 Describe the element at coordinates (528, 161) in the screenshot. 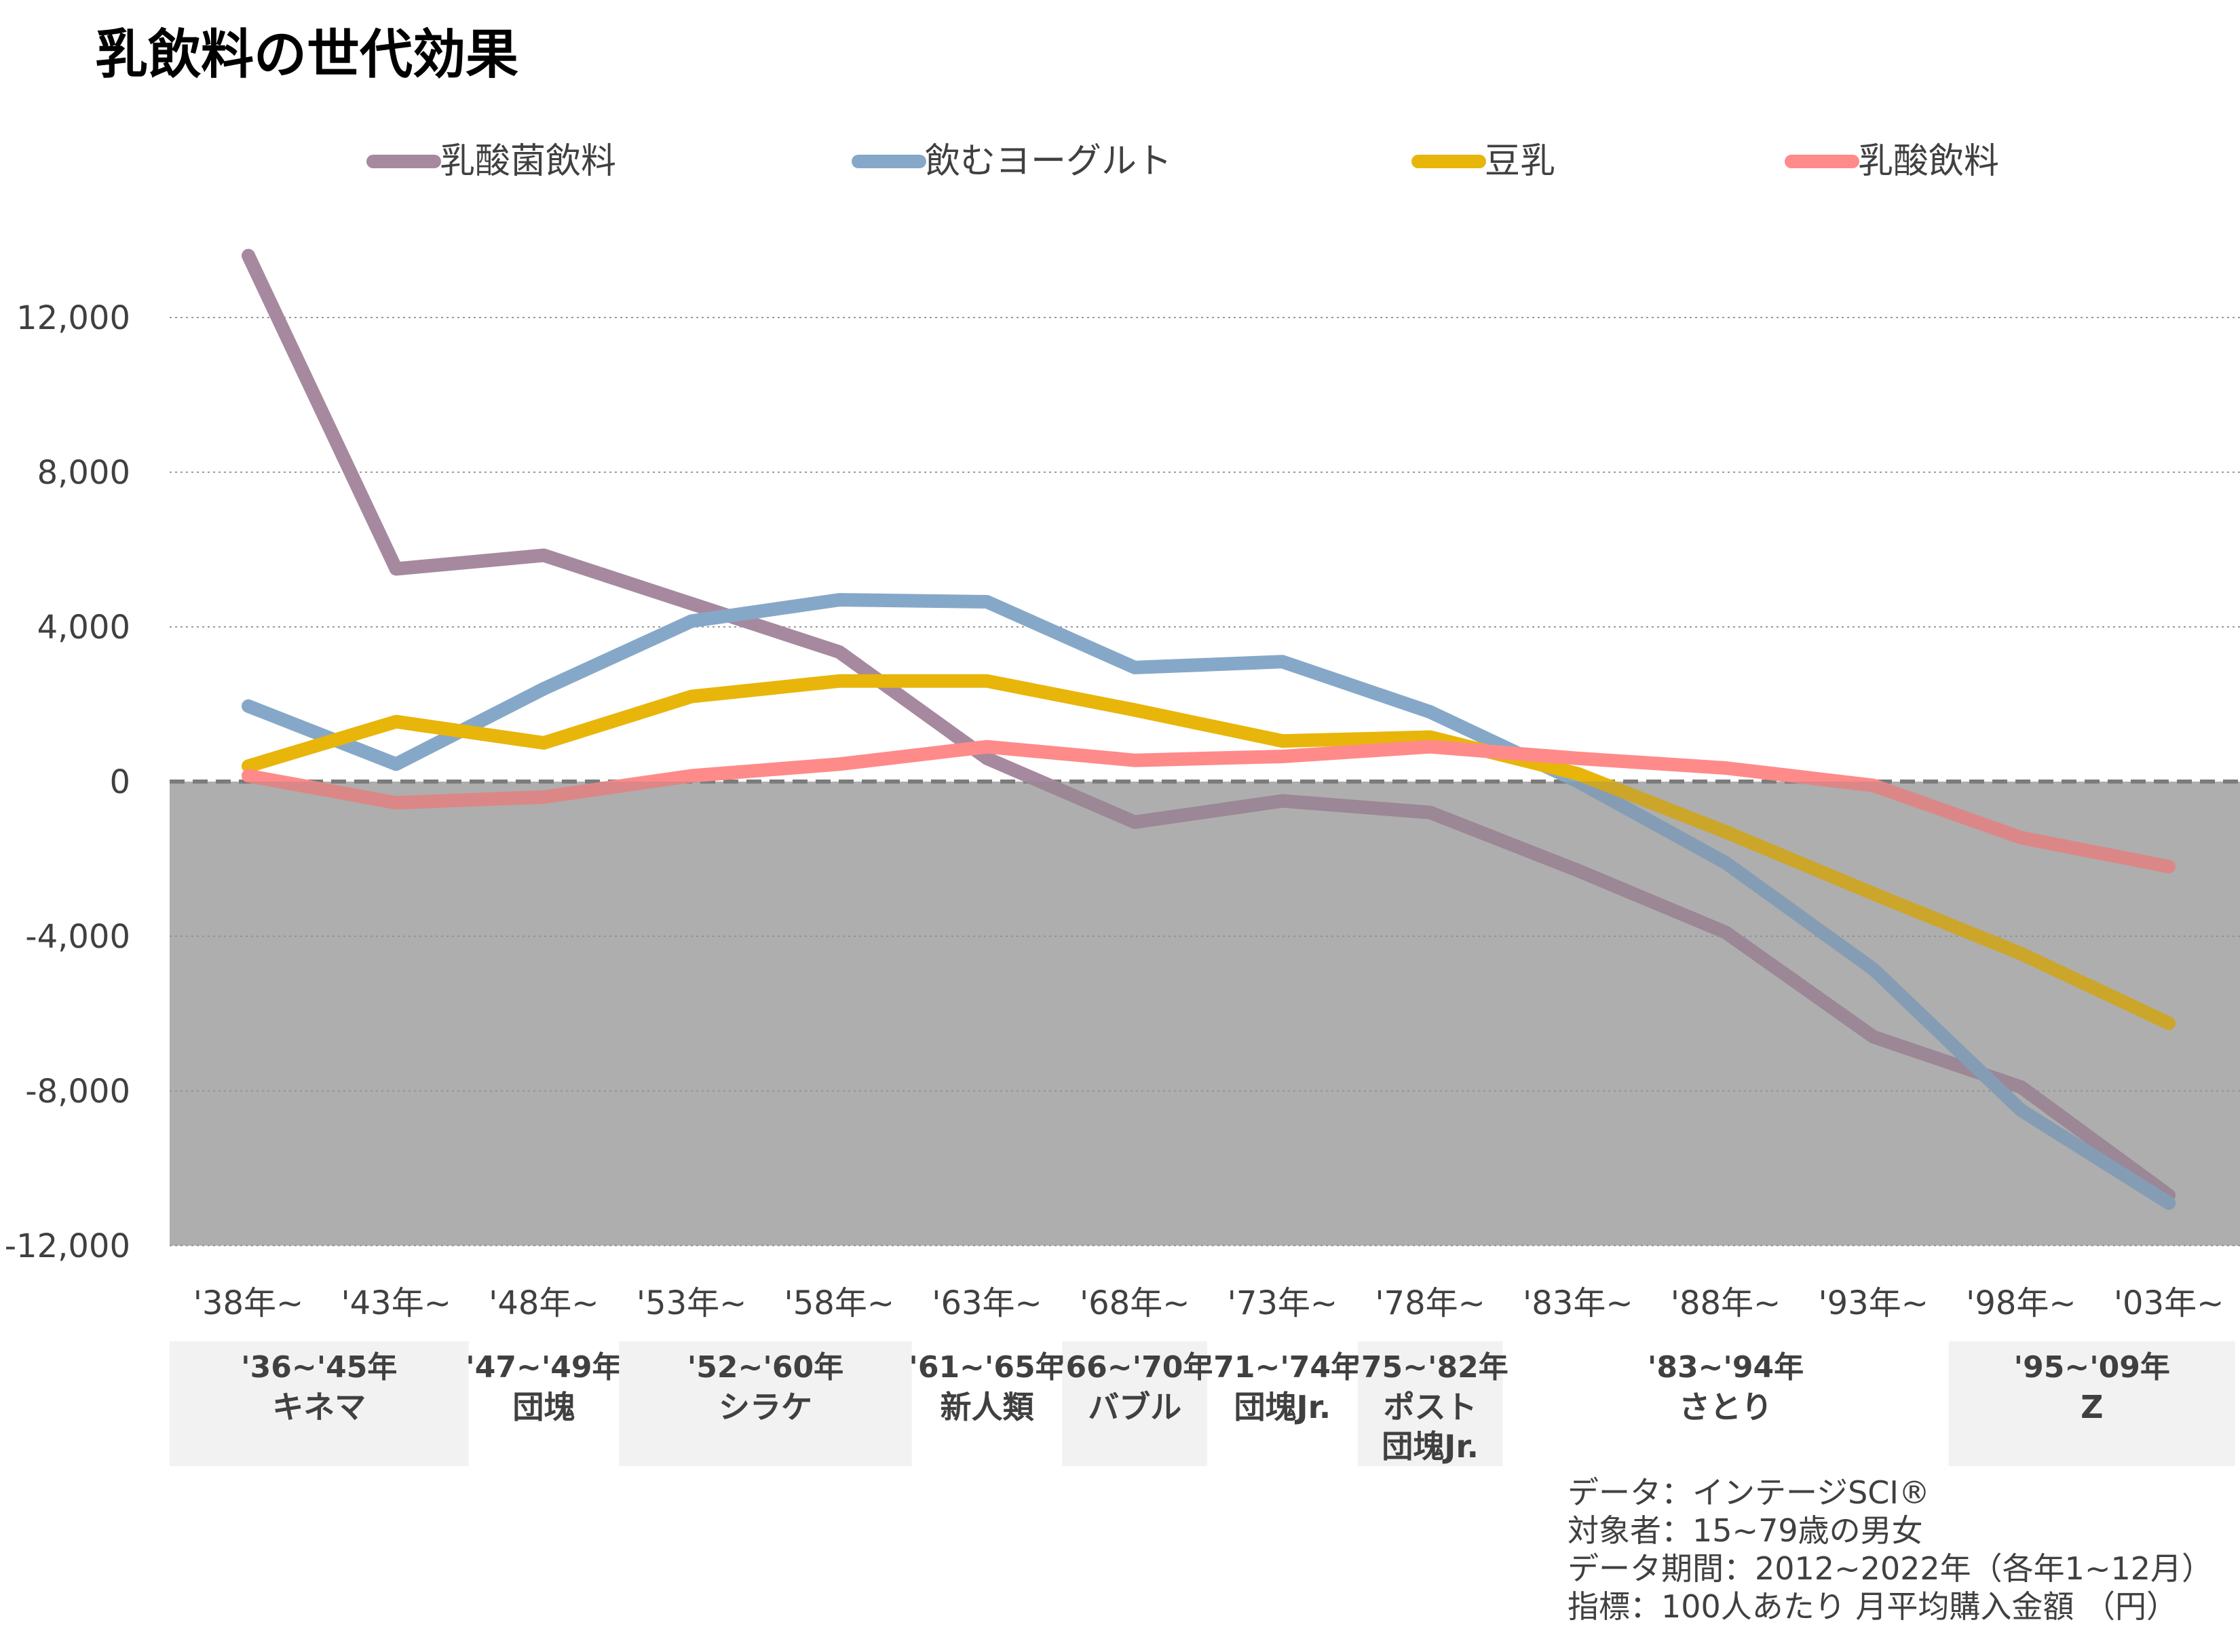

I see `legend-label-1: 乳酸菌飲料` at that location.